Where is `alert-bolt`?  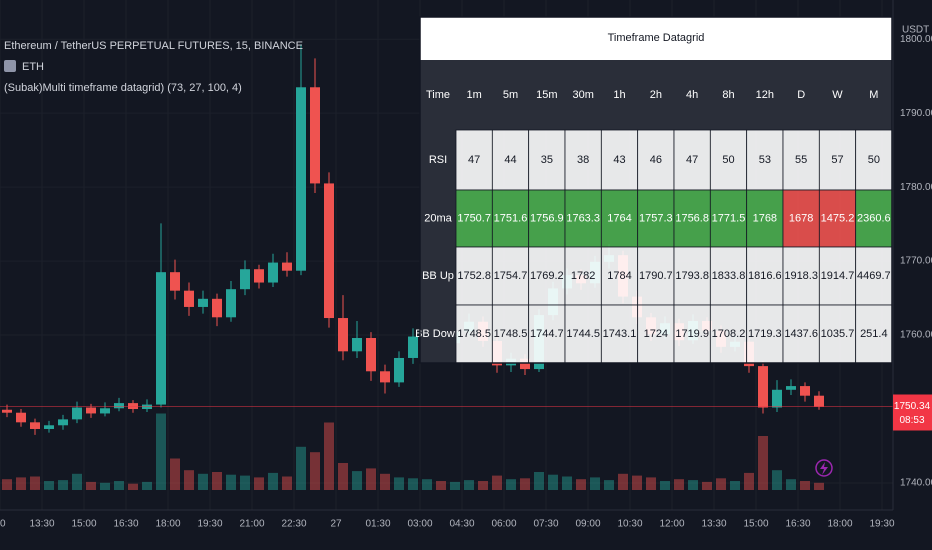 alert-bolt is located at coordinates (824, 468).